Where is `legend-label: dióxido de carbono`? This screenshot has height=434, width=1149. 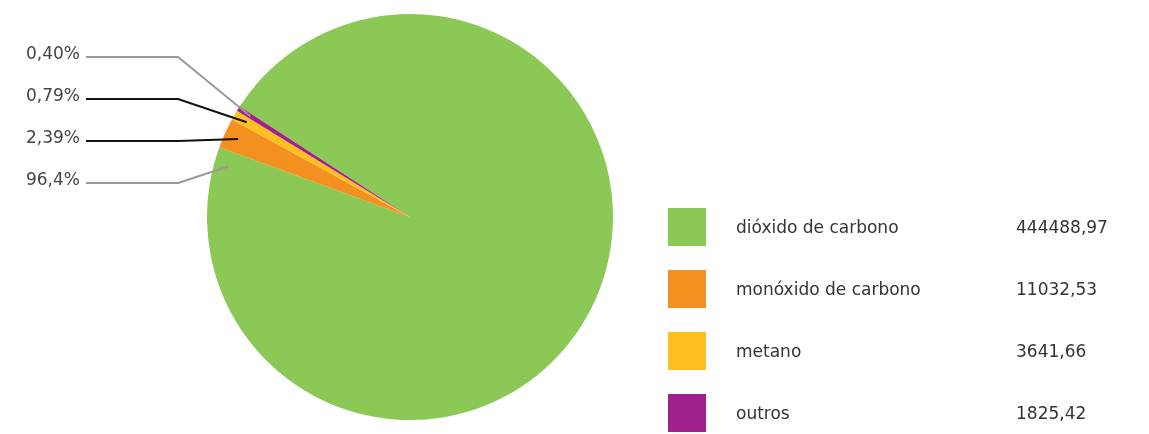
legend-label: dióxido de carbono is located at coordinates (818, 227).